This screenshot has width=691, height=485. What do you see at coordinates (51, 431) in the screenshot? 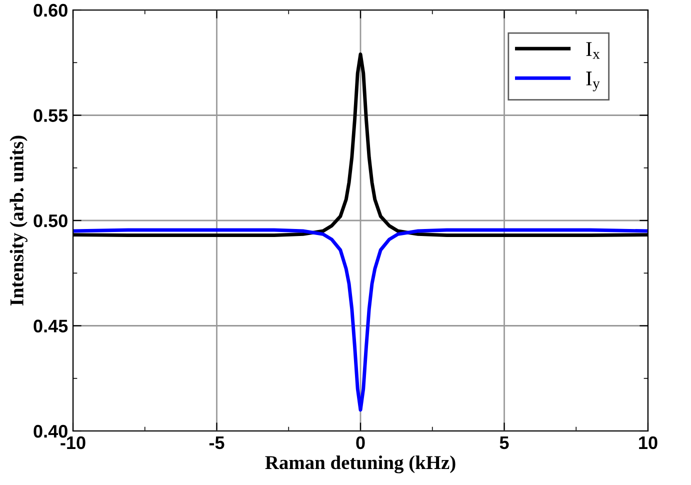
I see `y-tick-label: 0.40` at bounding box center [51, 431].